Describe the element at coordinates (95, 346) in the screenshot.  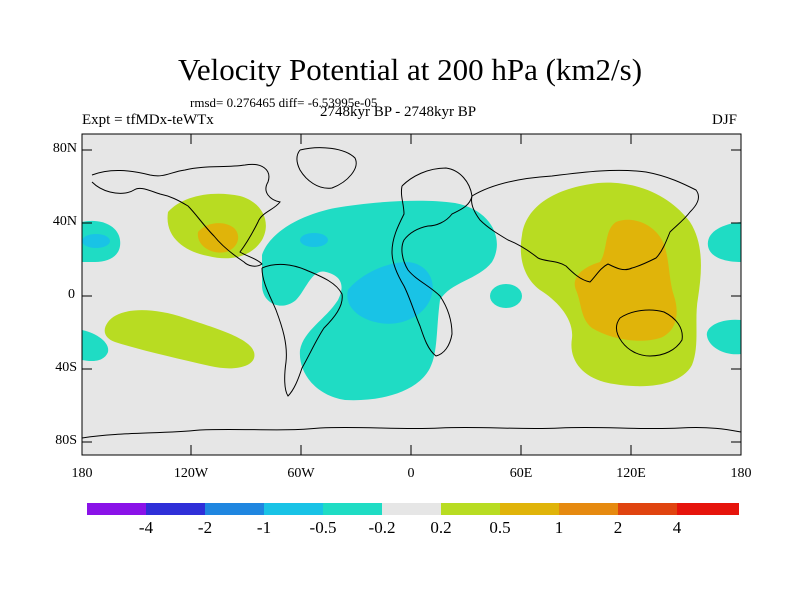
I see `neg-weak-region-southwest-edge` at that location.